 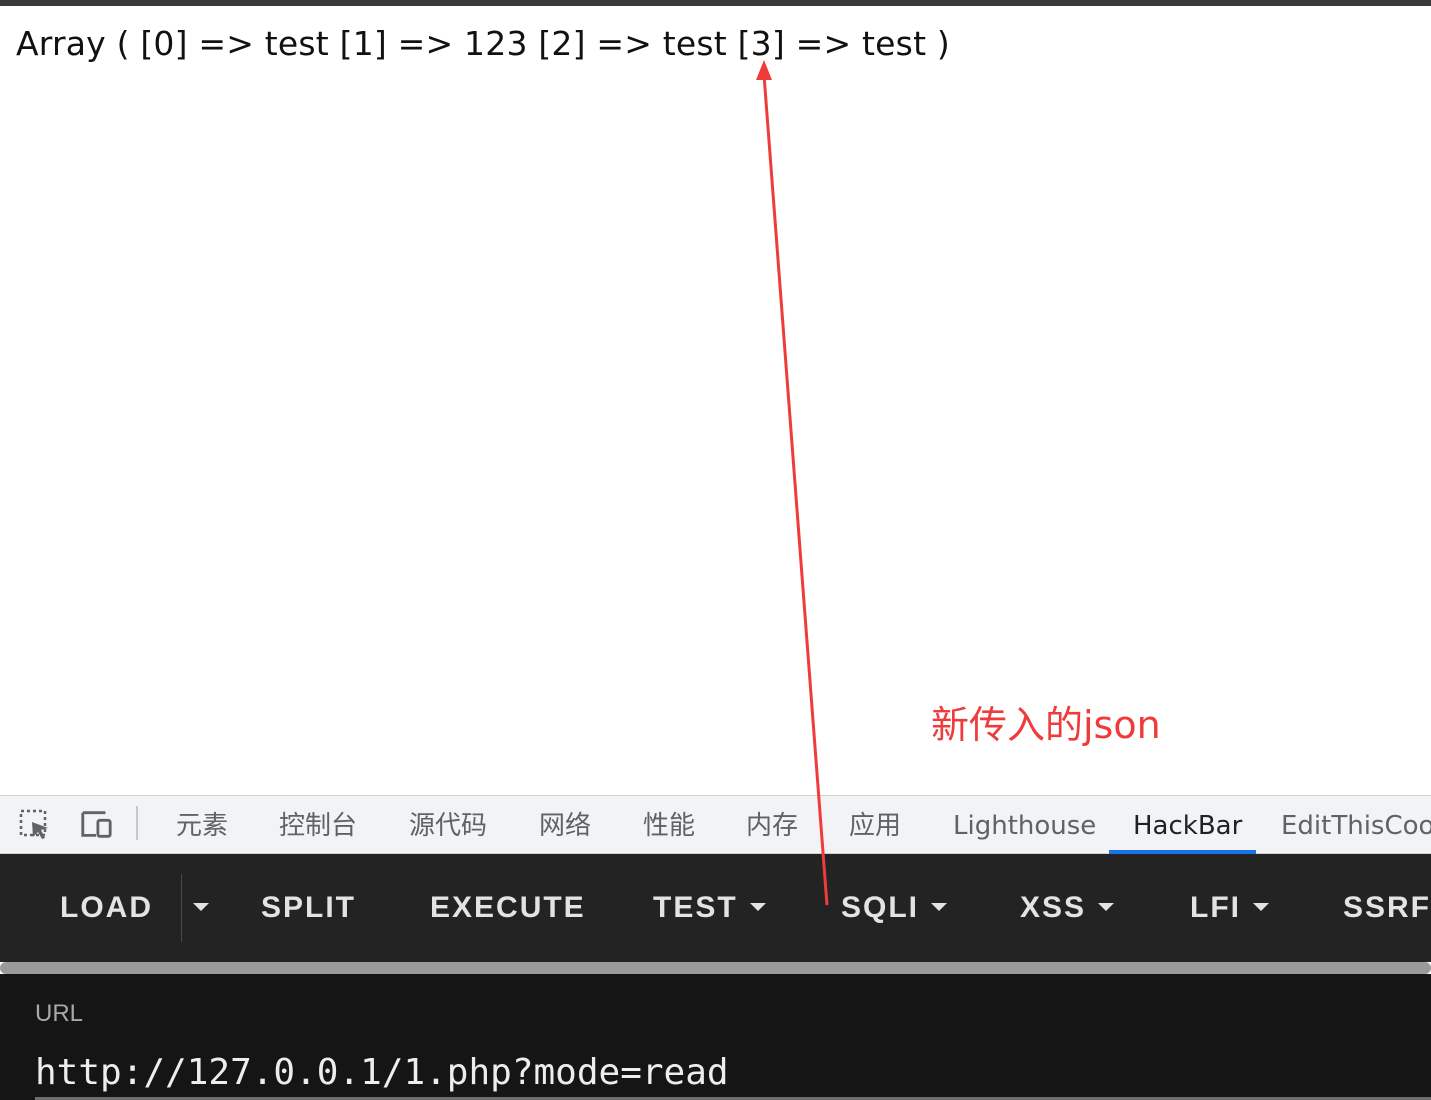 What do you see at coordinates (1188, 826) in the screenshot?
I see `tab-hackbar: HackBar` at bounding box center [1188, 826].